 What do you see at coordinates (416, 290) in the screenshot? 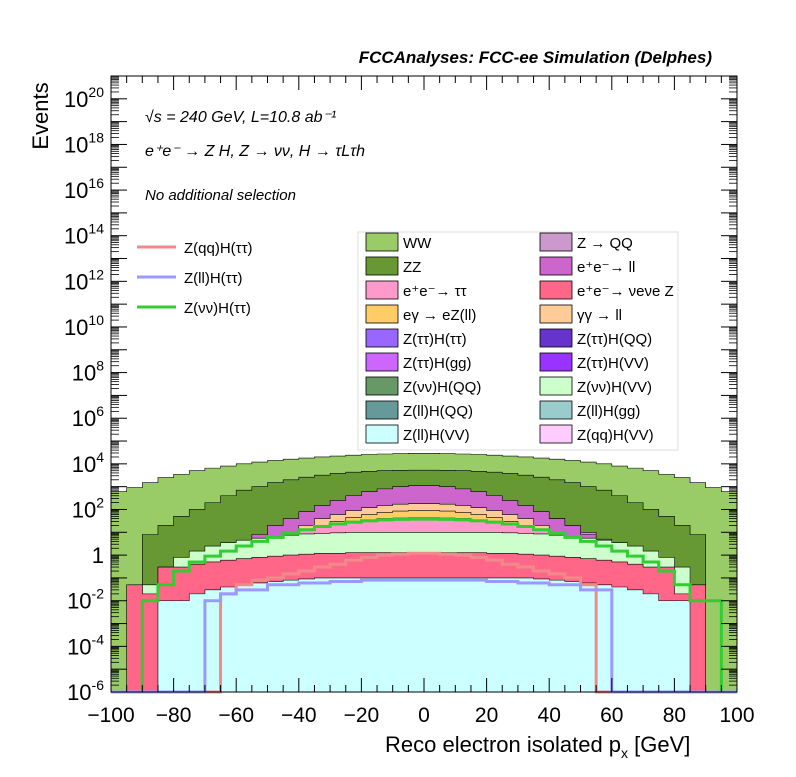
I see `legend-entry-e-e: e⁺e⁻→ ττ` at bounding box center [416, 290].